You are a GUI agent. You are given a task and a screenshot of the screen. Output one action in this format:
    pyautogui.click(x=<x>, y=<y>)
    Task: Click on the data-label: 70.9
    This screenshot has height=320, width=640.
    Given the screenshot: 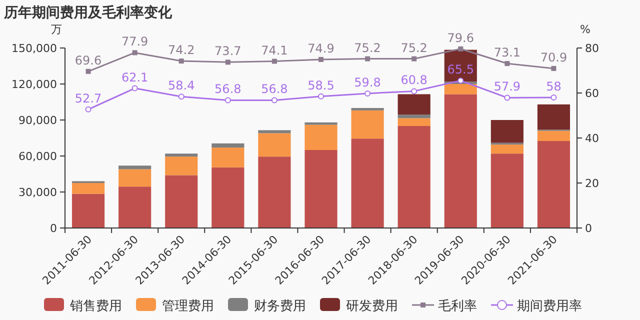 What is the action you would take?
    pyautogui.click(x=554, y=57)
    